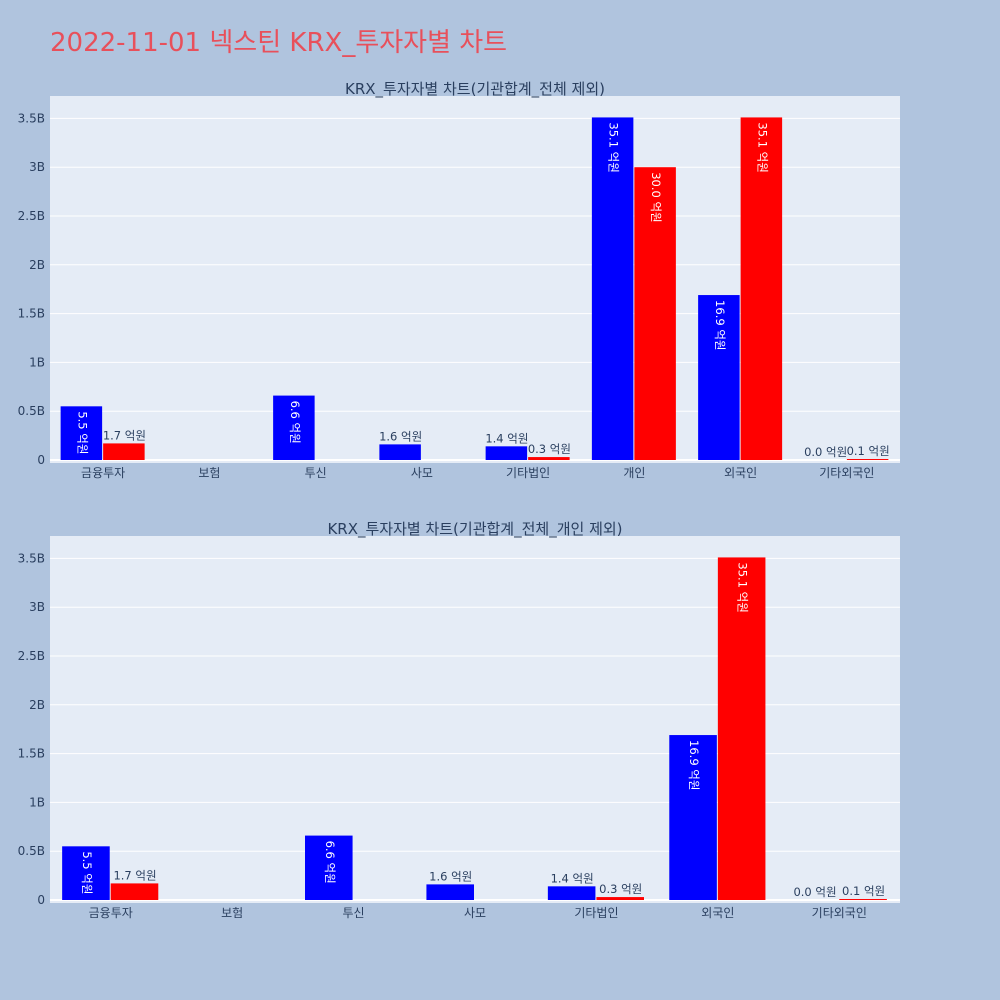 The height and width of the screenshot is (1000, 1000). Describe the element at coordinates (475, 89) in the screenshot. I see `chart-title: KRX_투자자별 차트(기관합계_전체 제외)` at that location.